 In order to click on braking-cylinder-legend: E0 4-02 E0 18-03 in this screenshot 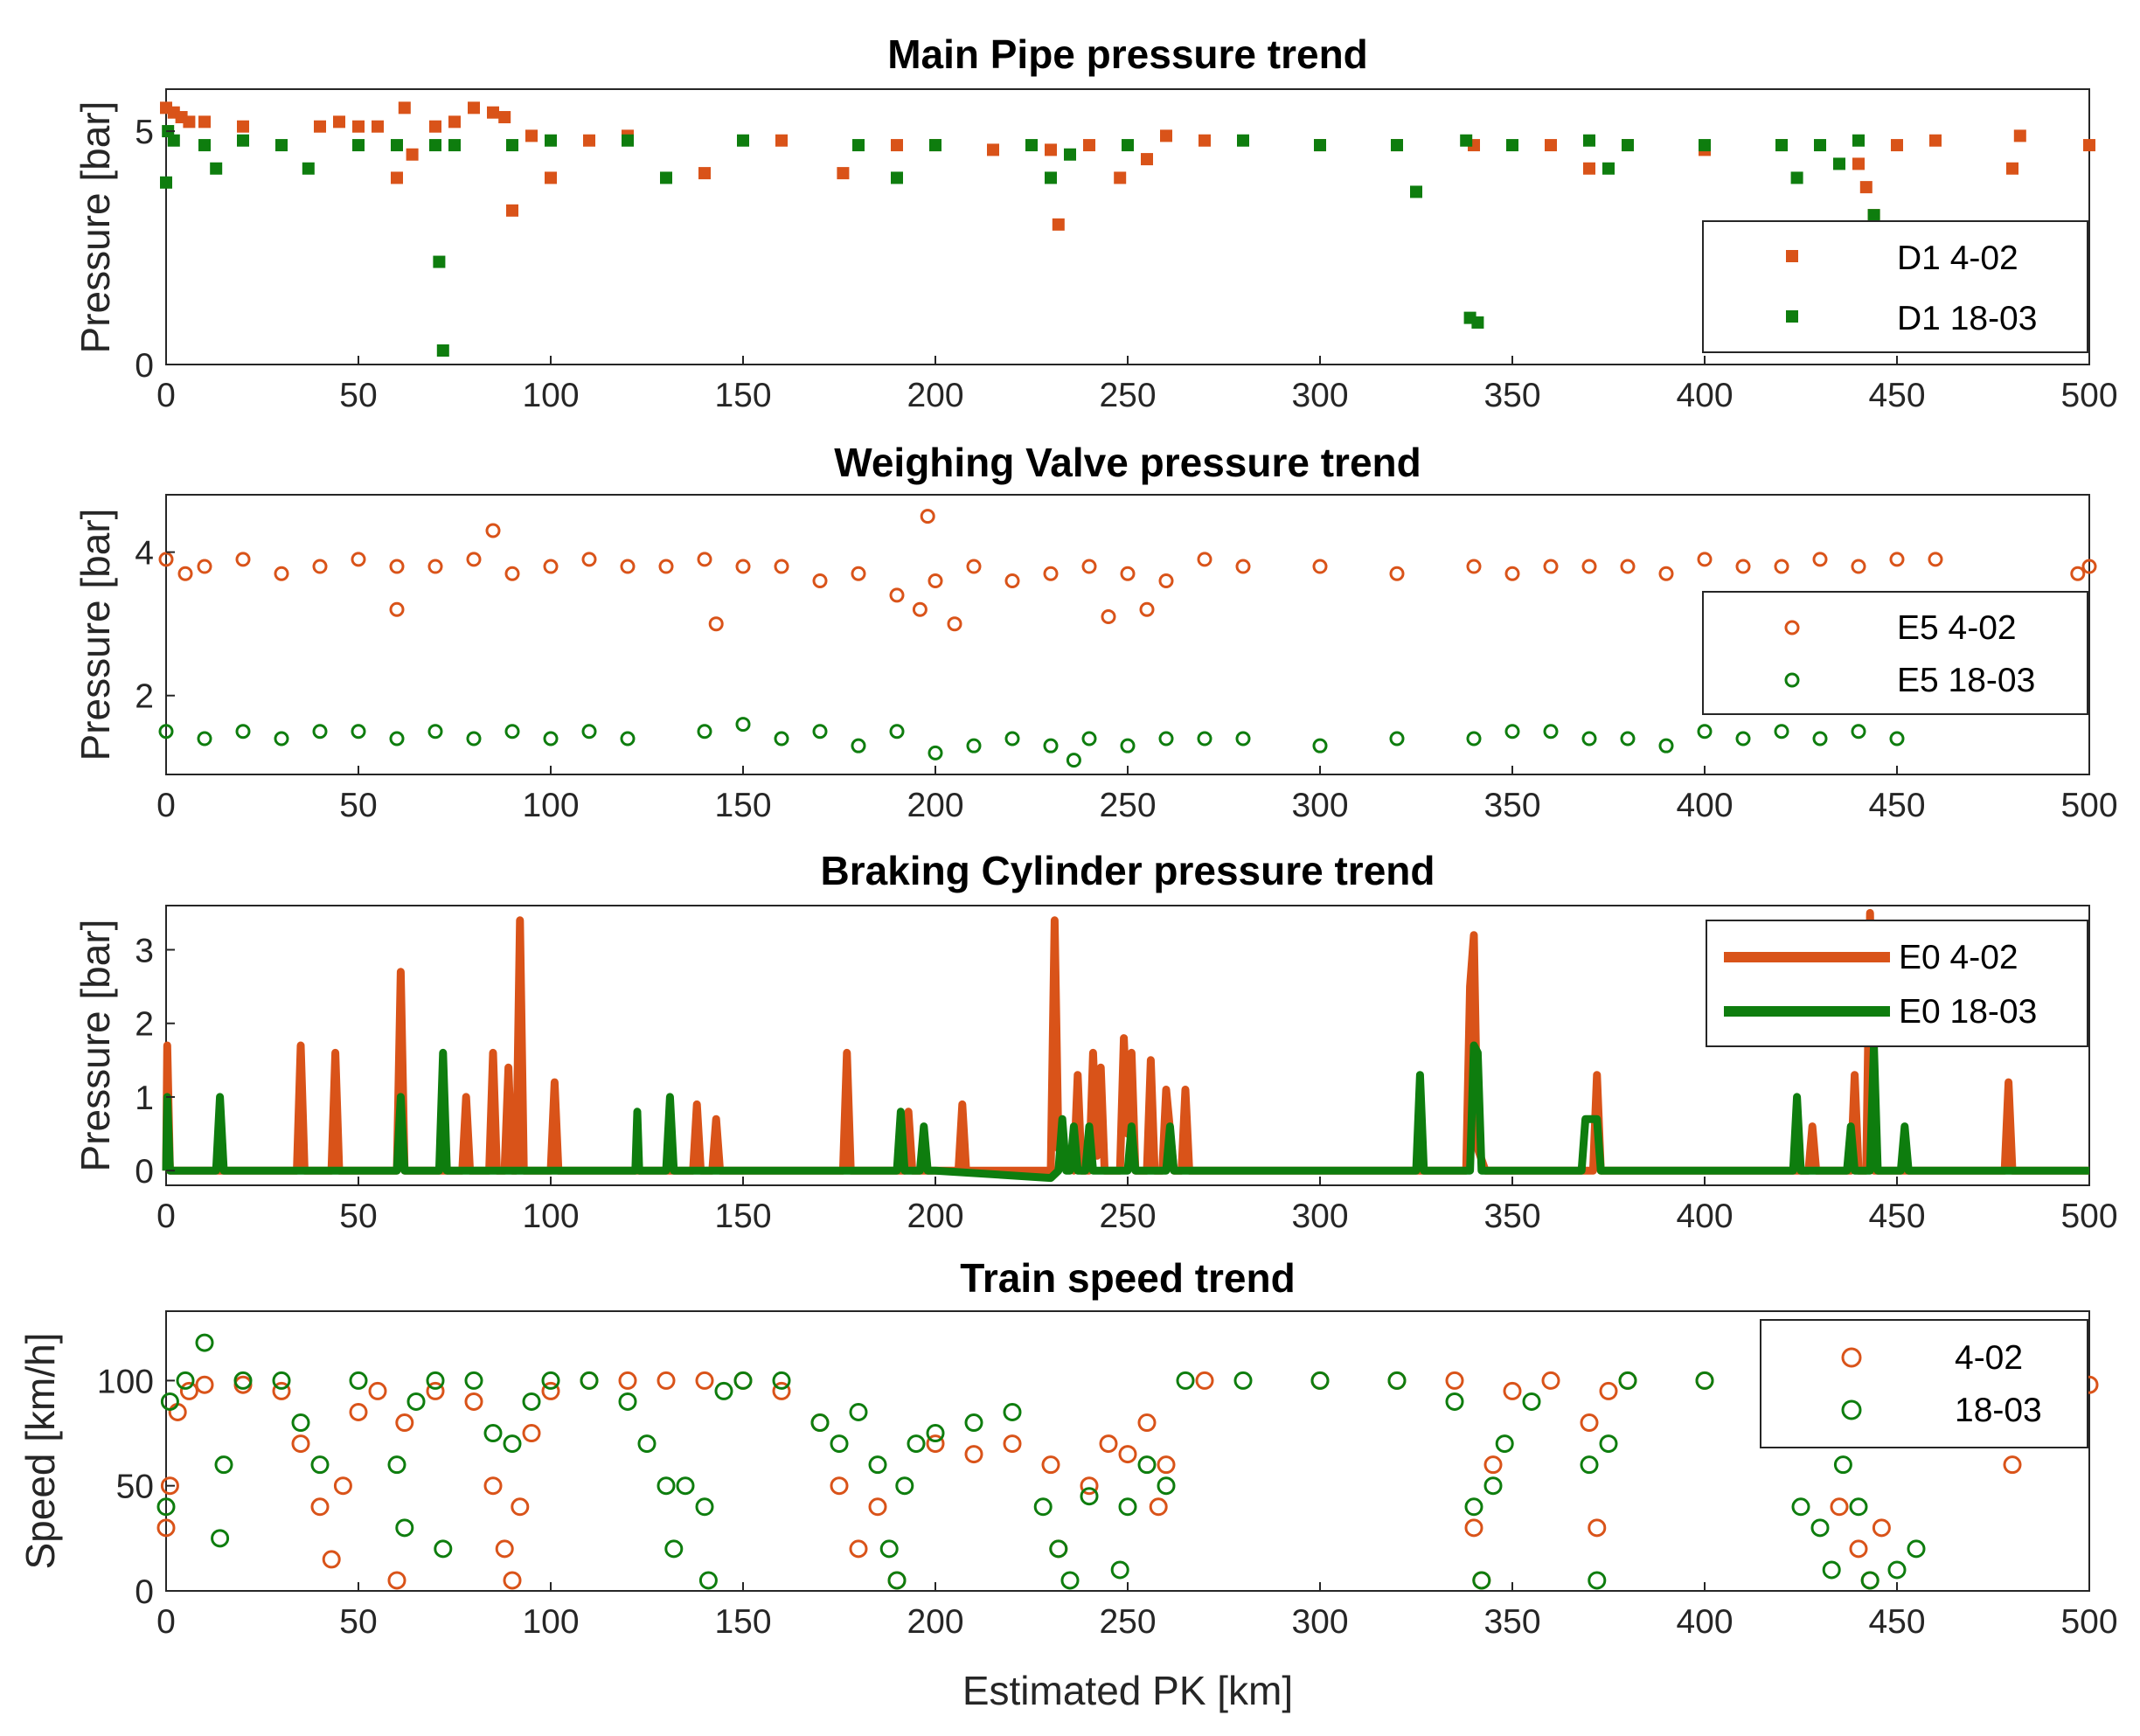, I will do `click(1897, 983)`.